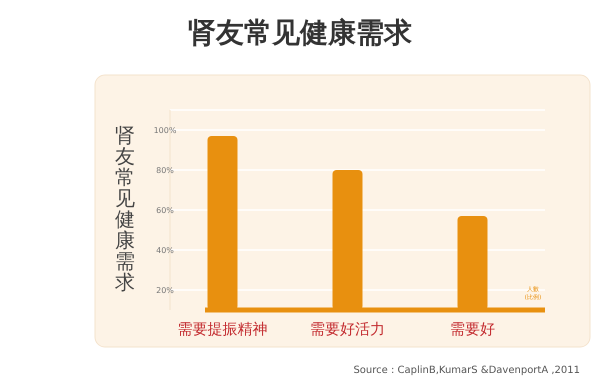  Describe the element at coordinates (300, 32) in the screenshot. I see `chart-title: 肾友常见健康需求` at that location.